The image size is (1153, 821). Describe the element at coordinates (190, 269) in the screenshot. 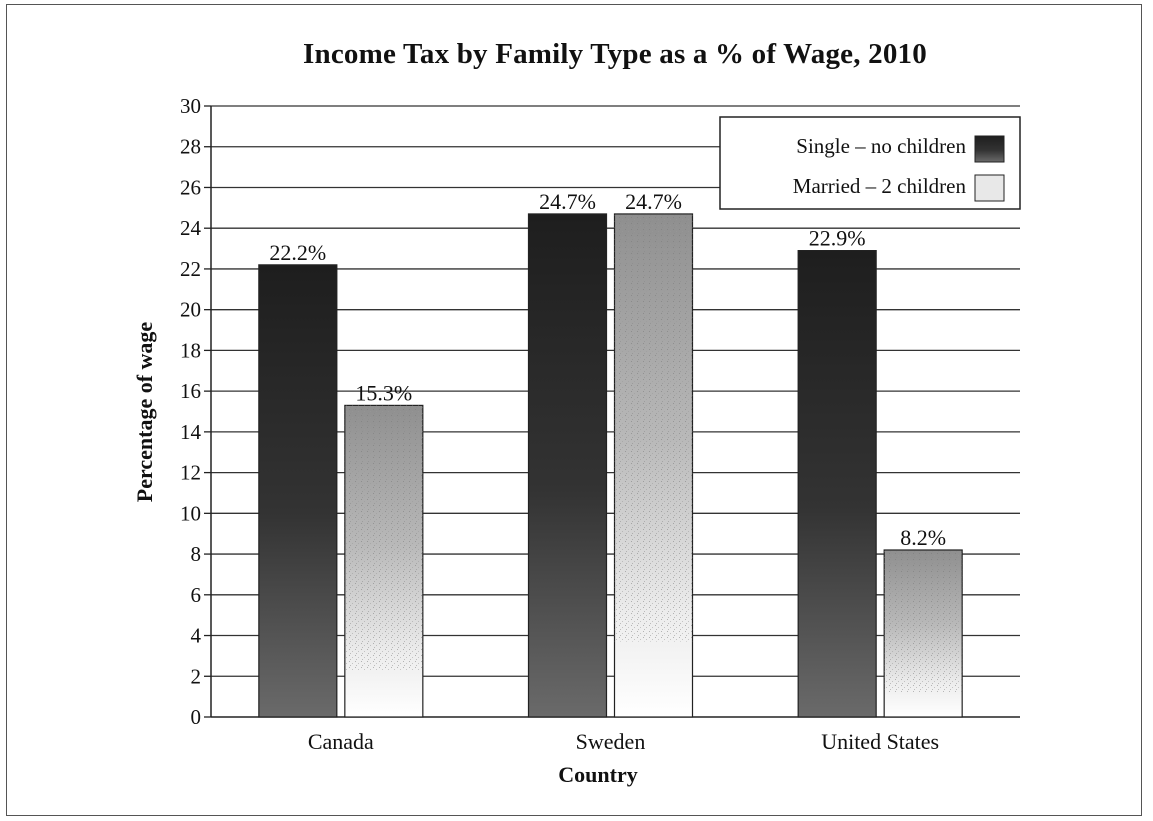

I see `y-tick-label: 22` at that location.